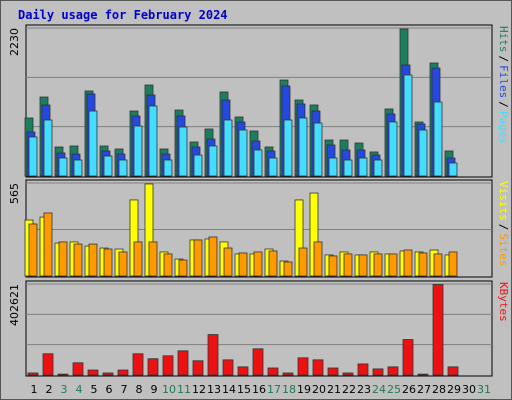 The image size is (512, 400). I want to click on legend-entry: Sites, so click(503, 249).